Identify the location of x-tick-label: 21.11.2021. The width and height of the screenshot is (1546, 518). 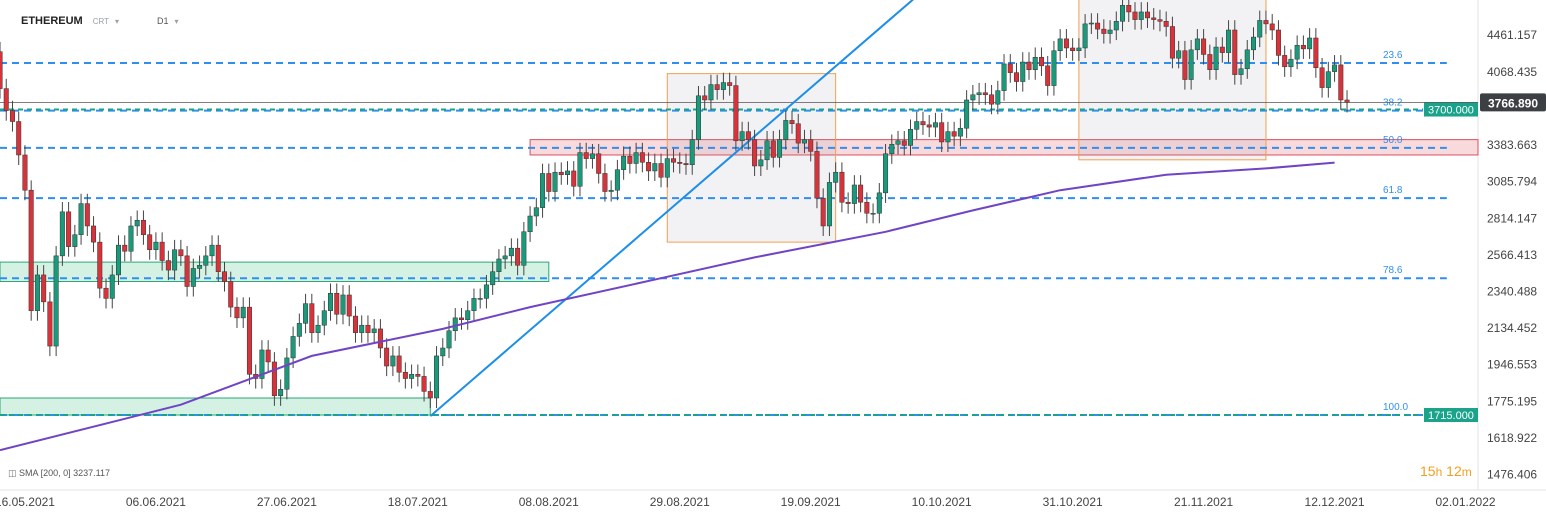
(1203, 502).